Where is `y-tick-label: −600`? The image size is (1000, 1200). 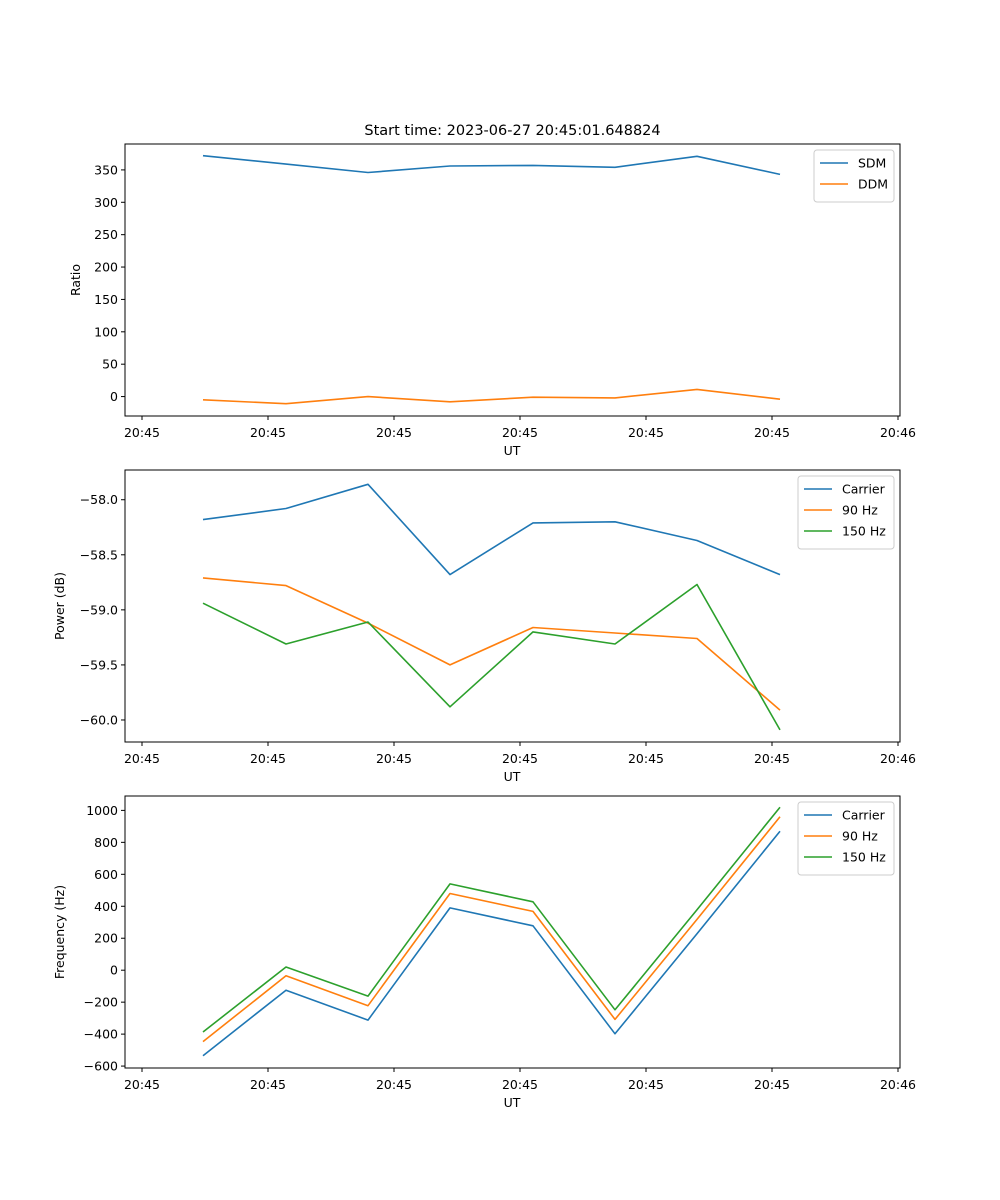
y-tick-label: −600 is located at coordinates (101, 1066).